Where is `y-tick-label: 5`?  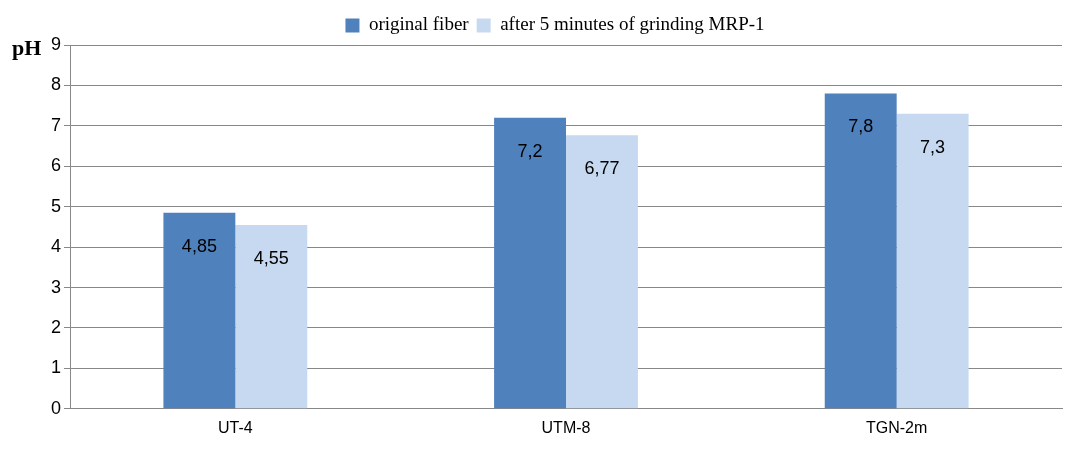
y-tick-label: 5 is located at coordinates (56, 205).